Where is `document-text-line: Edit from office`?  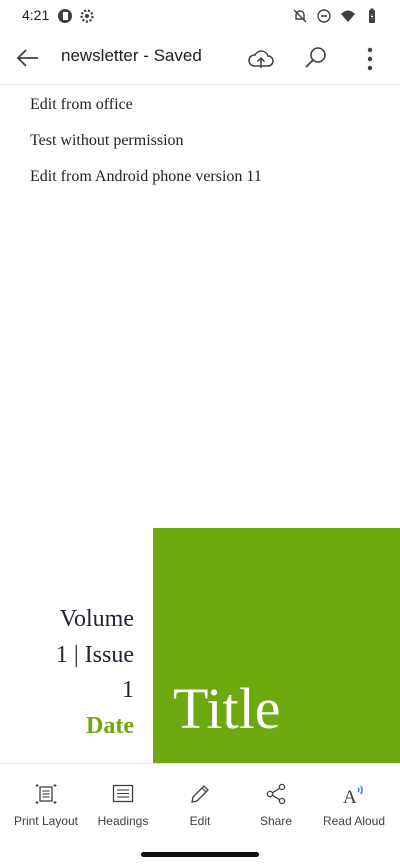 document-text-line: Edit from office is located at coordinates (81, 104).